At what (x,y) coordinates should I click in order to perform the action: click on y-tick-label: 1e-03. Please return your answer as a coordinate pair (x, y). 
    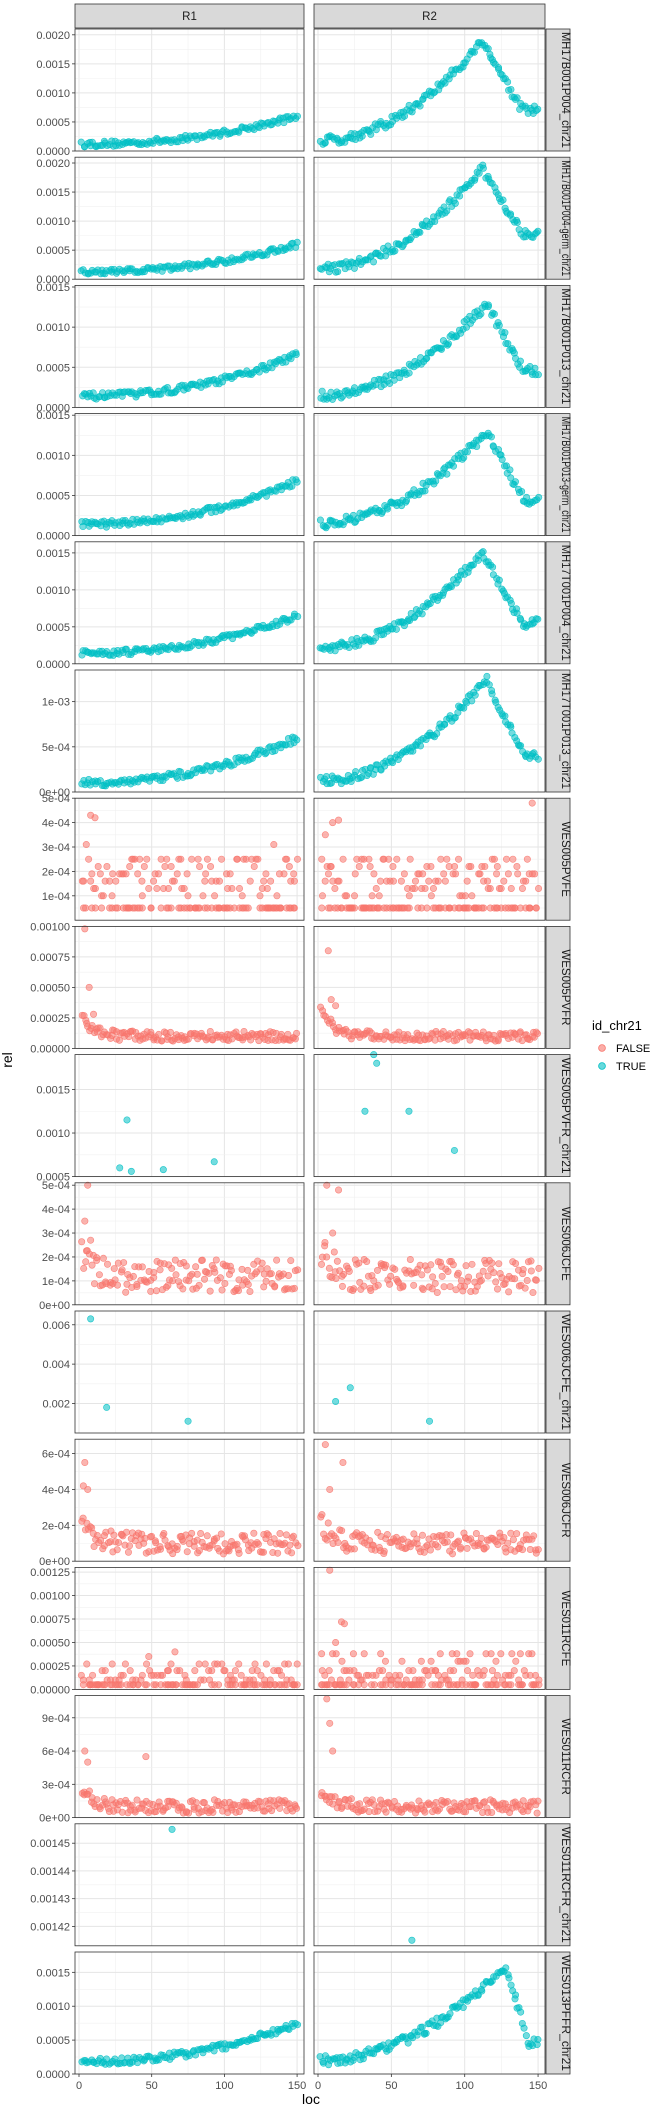
    Looking at the image, I should click on (56, 703).